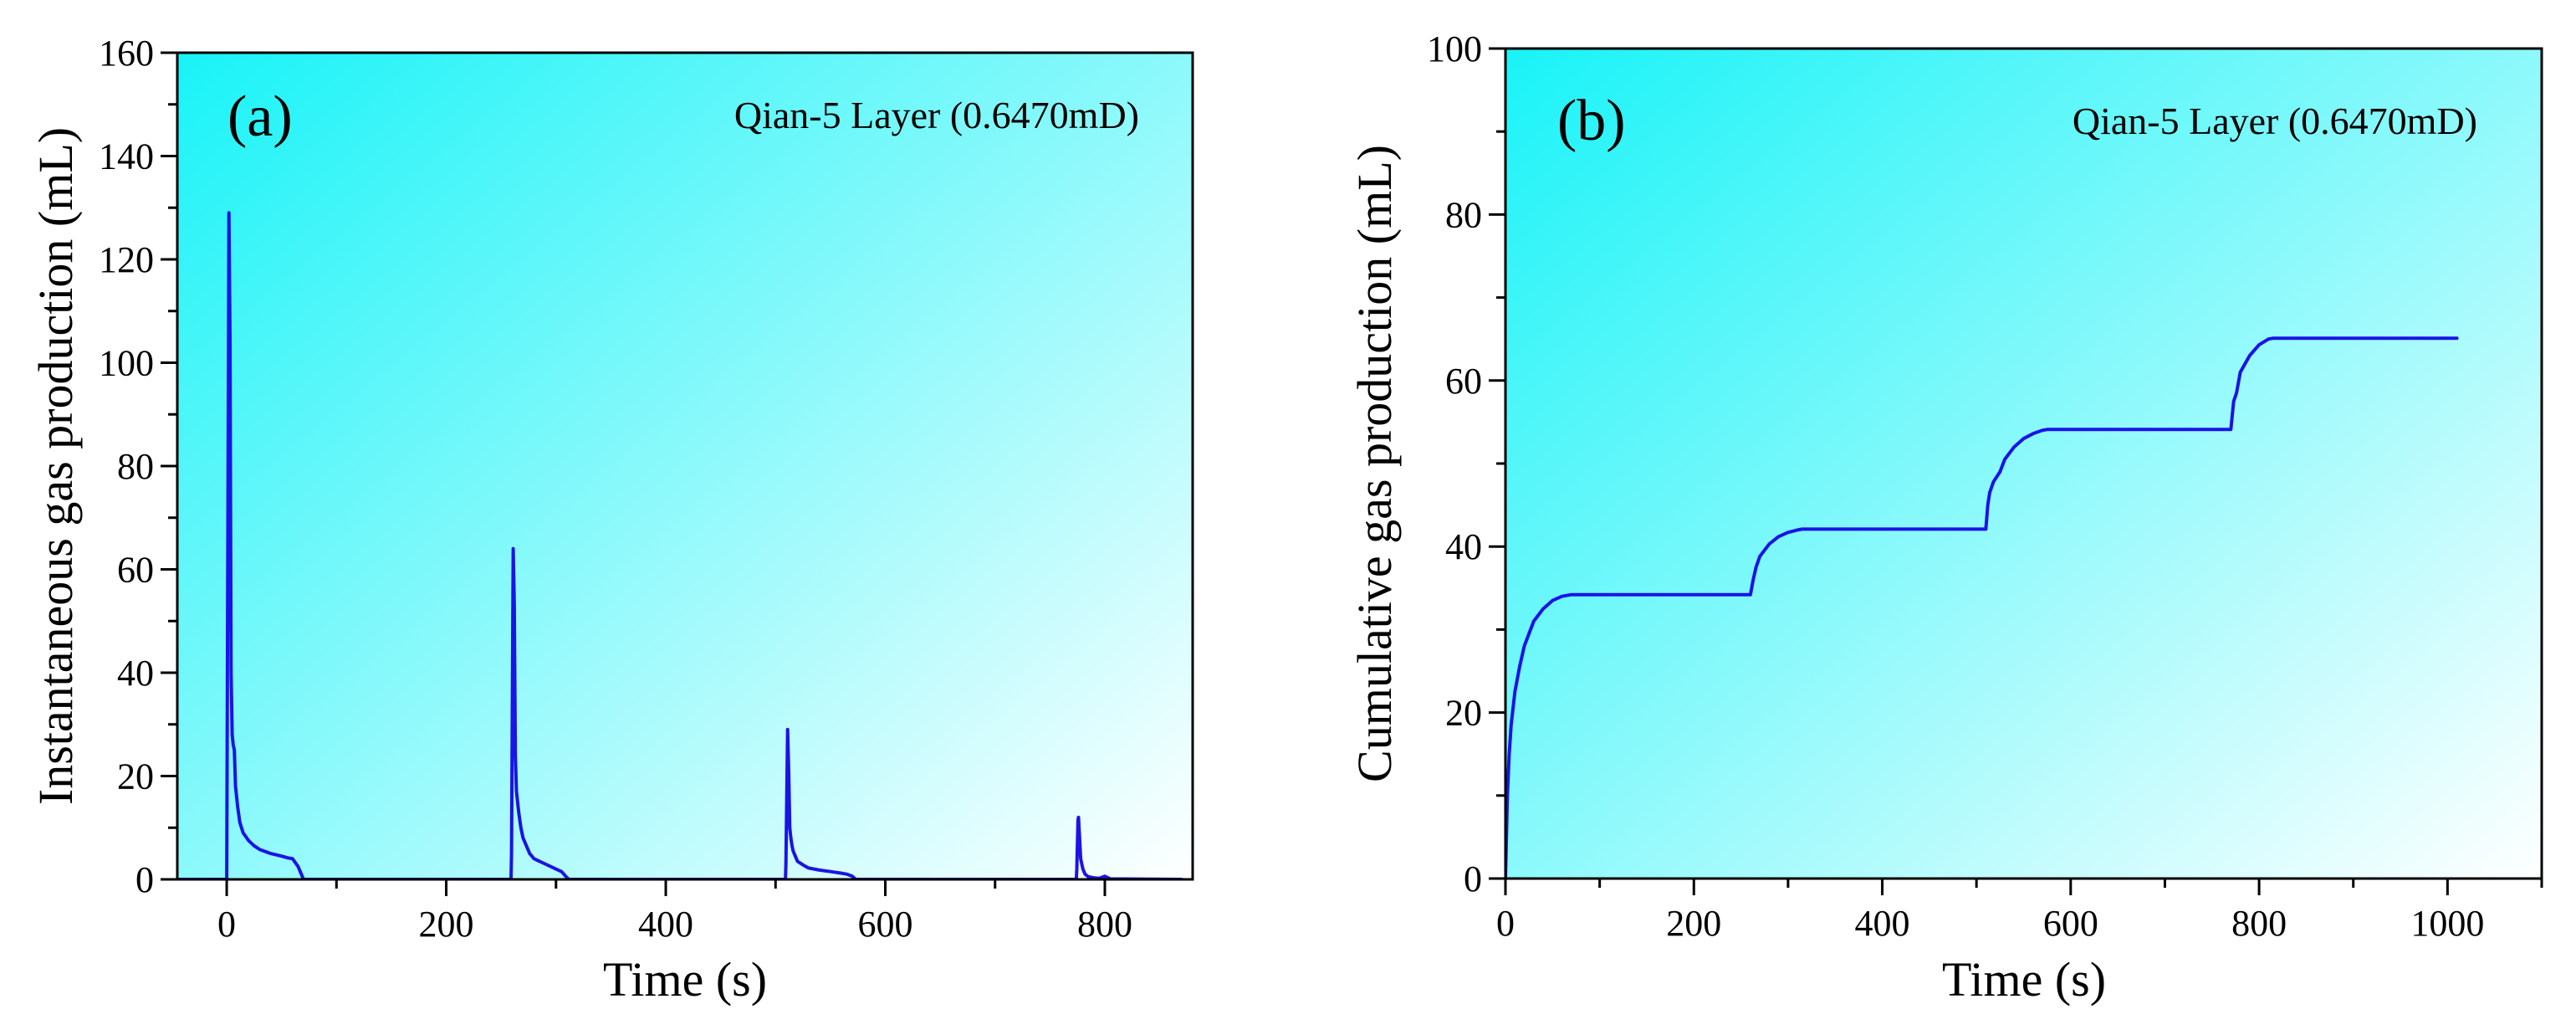 This screenshot has width=2576, height=1035. Describe the element at coordinates (260, 117) in the screenshot. I see `panel-label: (a)` at that location.